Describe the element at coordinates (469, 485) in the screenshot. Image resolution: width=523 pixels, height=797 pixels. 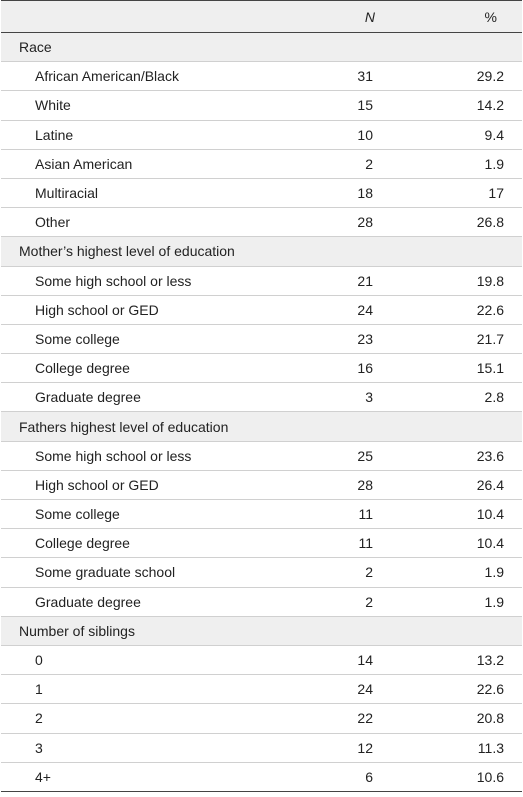
I see `row-percent: 26.4` at that location.